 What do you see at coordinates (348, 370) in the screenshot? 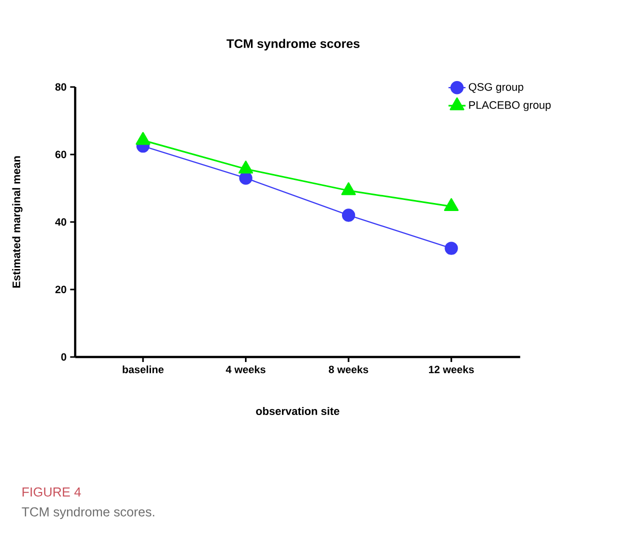
I see `x-tick-label: 8 weeks` at bounding box center [348, 370].